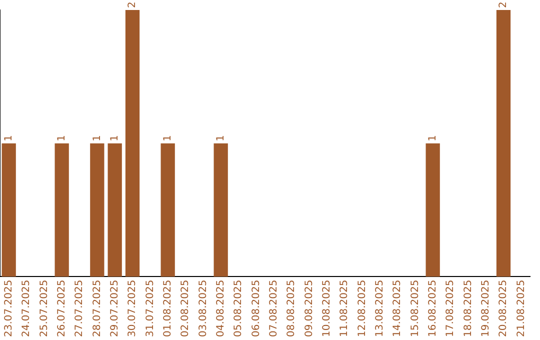  What do you see at coordinates (114, 309) in the screenshot?
I see `x-tick-label: 29.07.2025` at bounding box center [114, 309].